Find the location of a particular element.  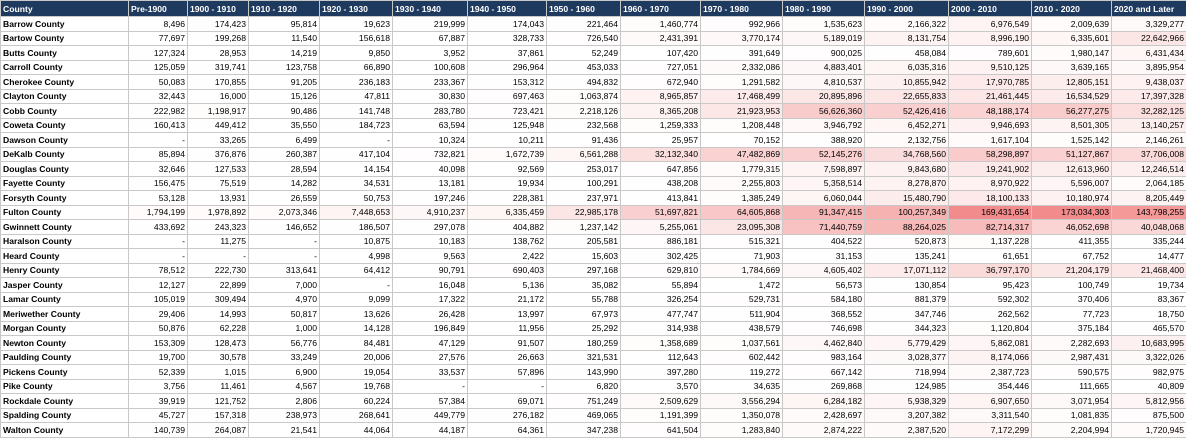

value-cell: 1,472 is located at coordinates (741, 285).